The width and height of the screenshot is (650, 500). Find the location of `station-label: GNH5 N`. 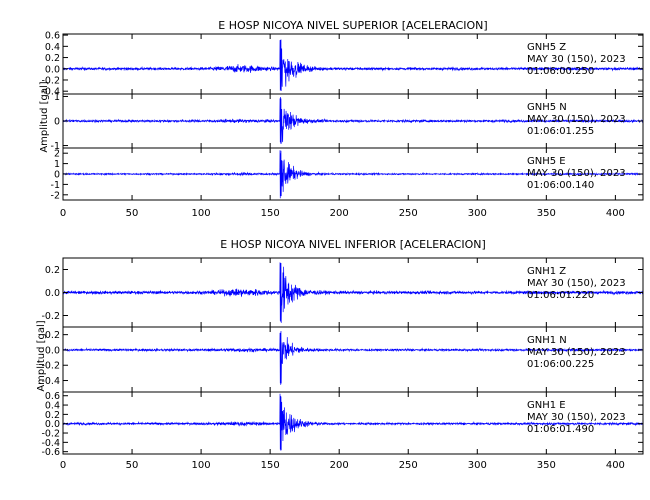

station-label: GNH5 N is located at coordinates (547, 107).